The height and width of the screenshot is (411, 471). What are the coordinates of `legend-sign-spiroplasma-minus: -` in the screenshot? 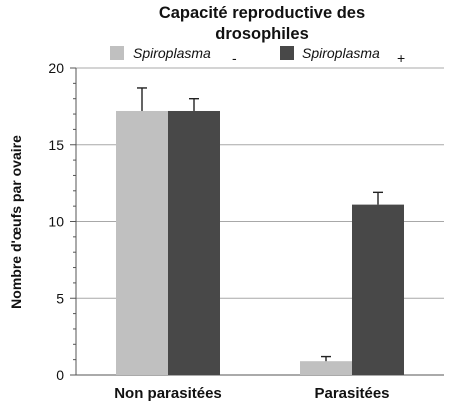 It's located at (234, 58).